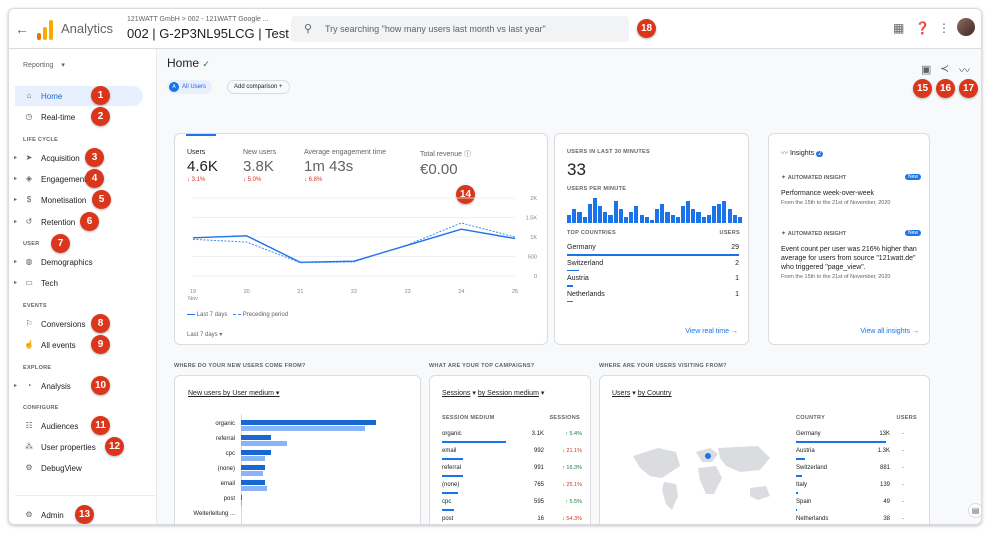 This screenshot has width=990, height=533. I want to click on add-comparison-button: Add comparison +, so click(258, 87).